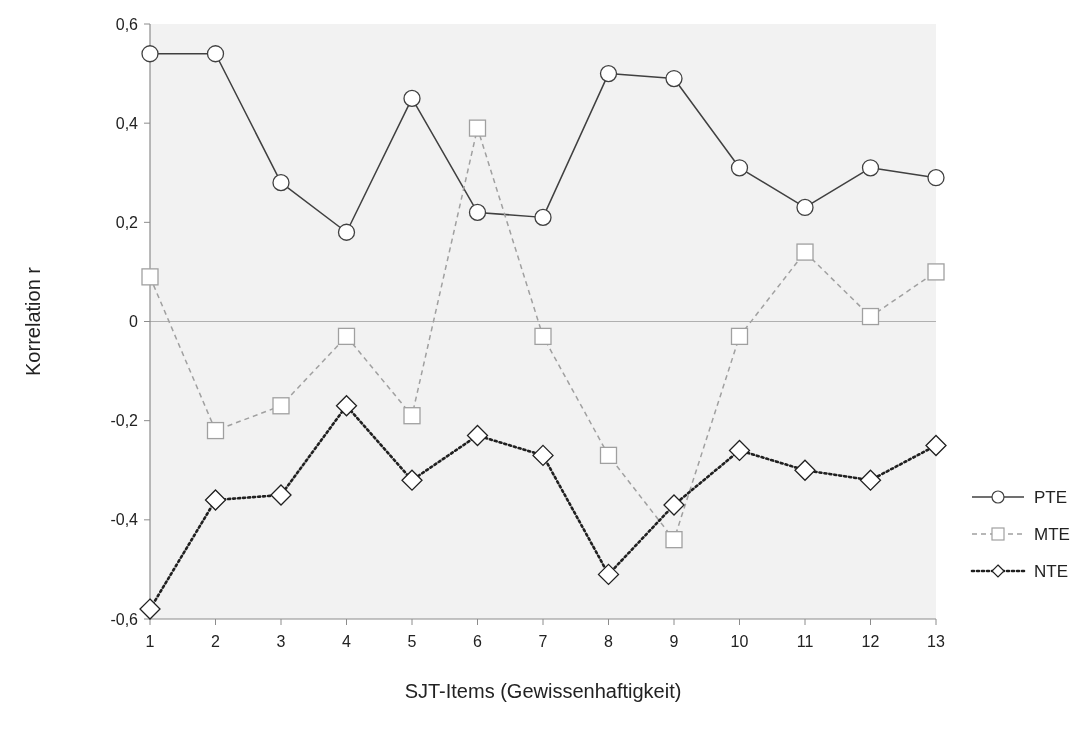 The height and width of the screenshot is (731, 1091). I want to click on legend-label: NTE, so click(1051, 571).